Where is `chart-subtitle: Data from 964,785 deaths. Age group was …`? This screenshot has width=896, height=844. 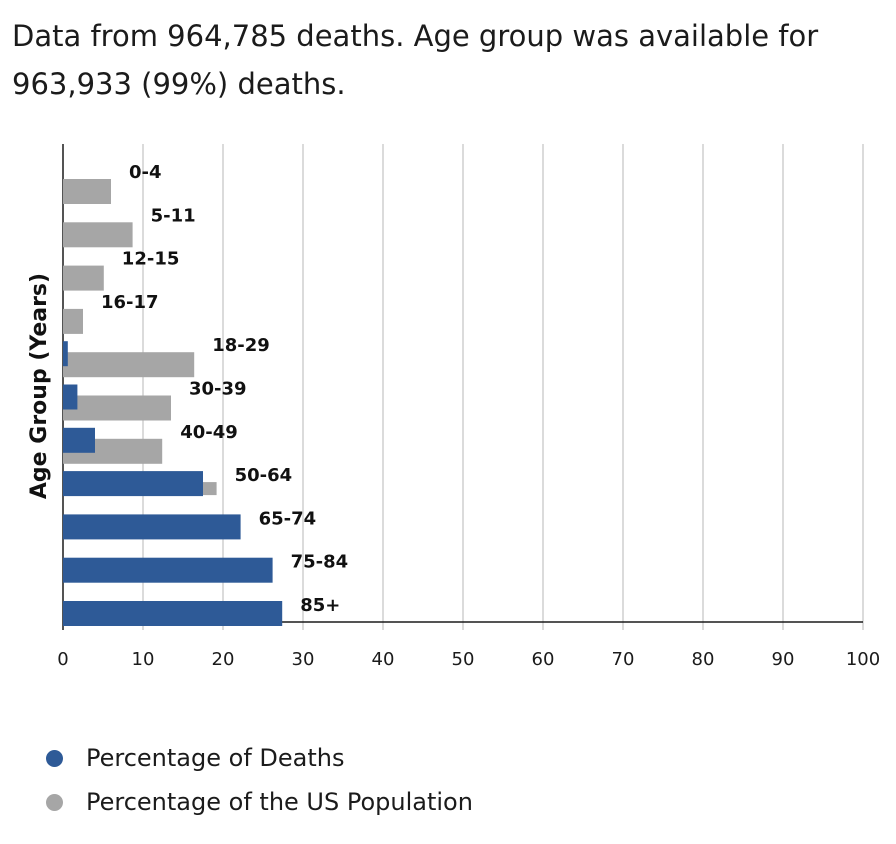
chart-subtitle: Data from 964,785 deaths. Age group was … is located at coordinates (450, 60).